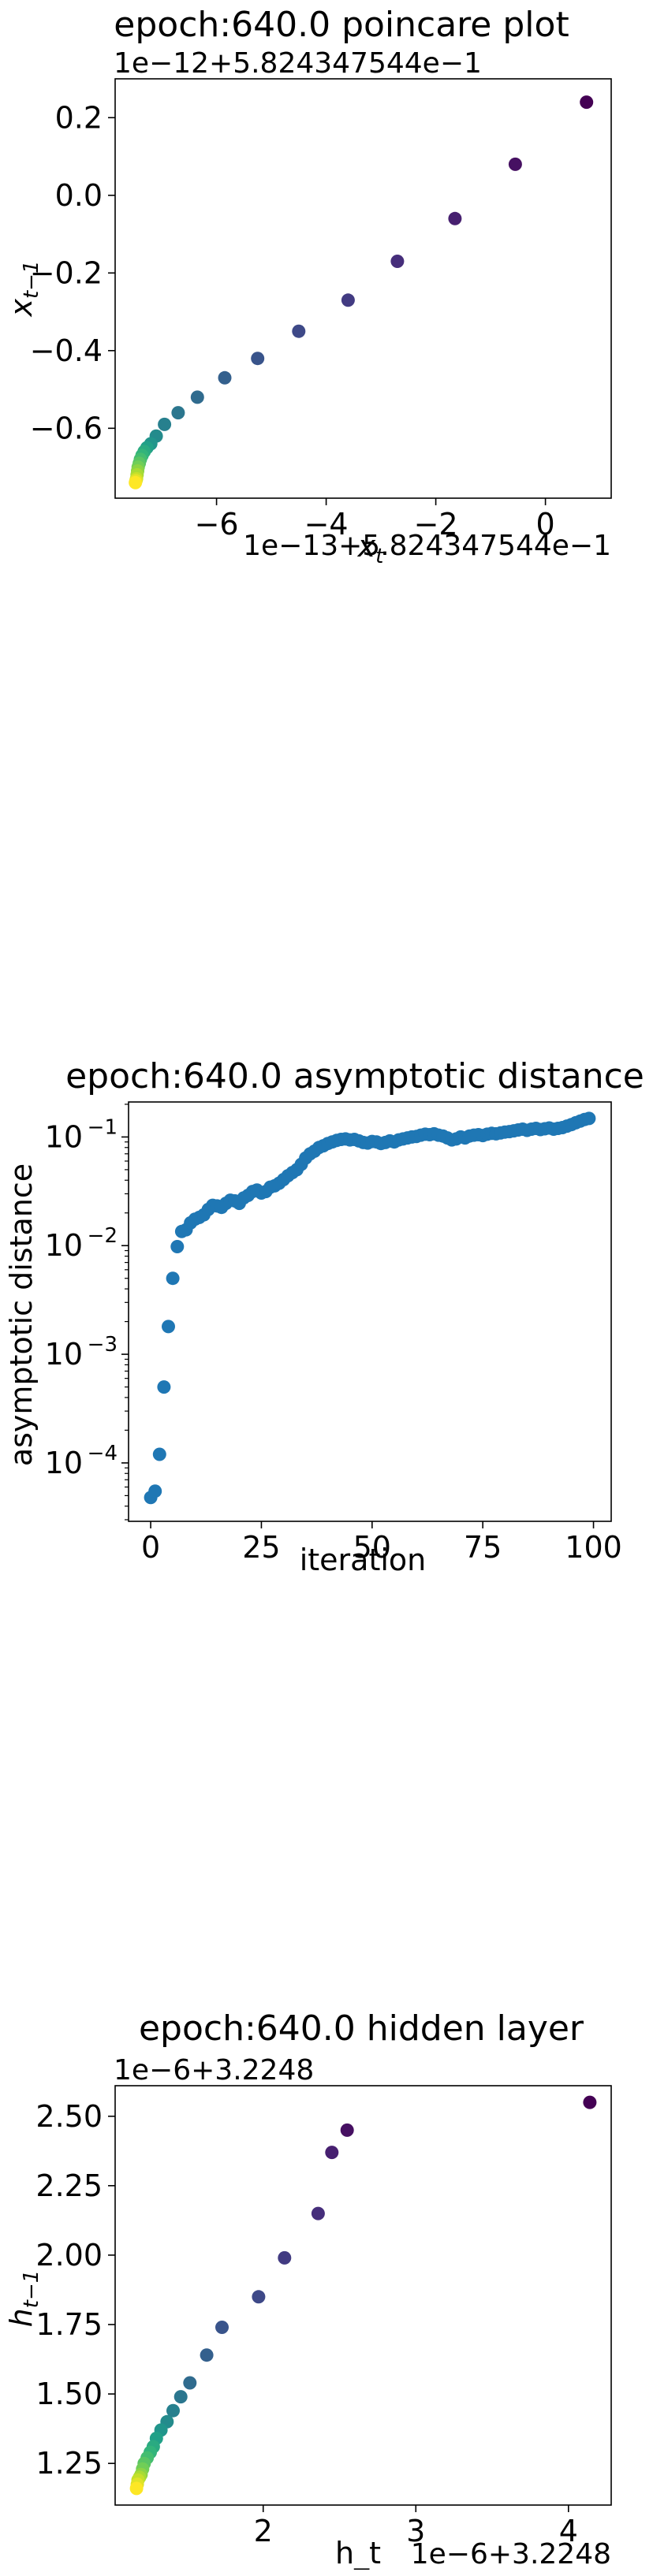 This screenshot has height=2576, width=653. Describe the element at coordinates (21, 1314) in the screenshot. I see `y-axis-label: asymptotic distance` at that location.